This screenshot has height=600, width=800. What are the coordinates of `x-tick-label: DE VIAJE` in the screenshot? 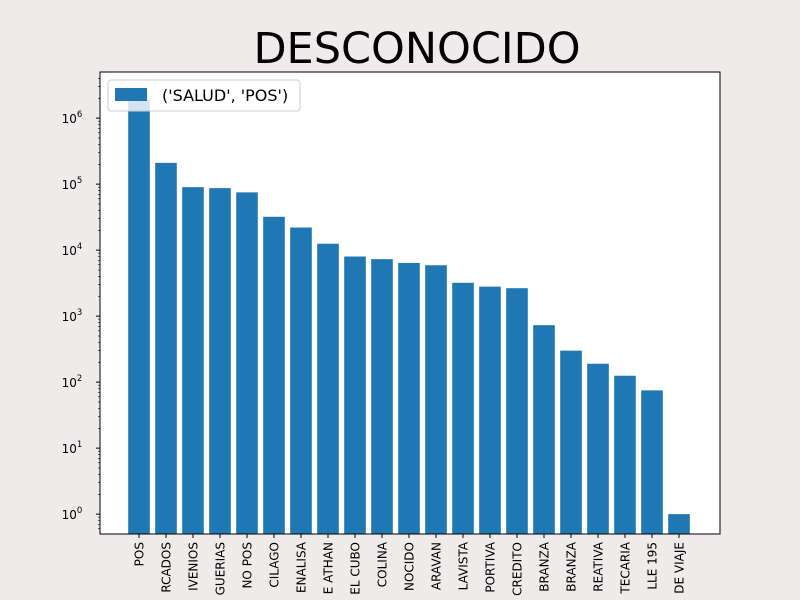 It's located at (680, 568).